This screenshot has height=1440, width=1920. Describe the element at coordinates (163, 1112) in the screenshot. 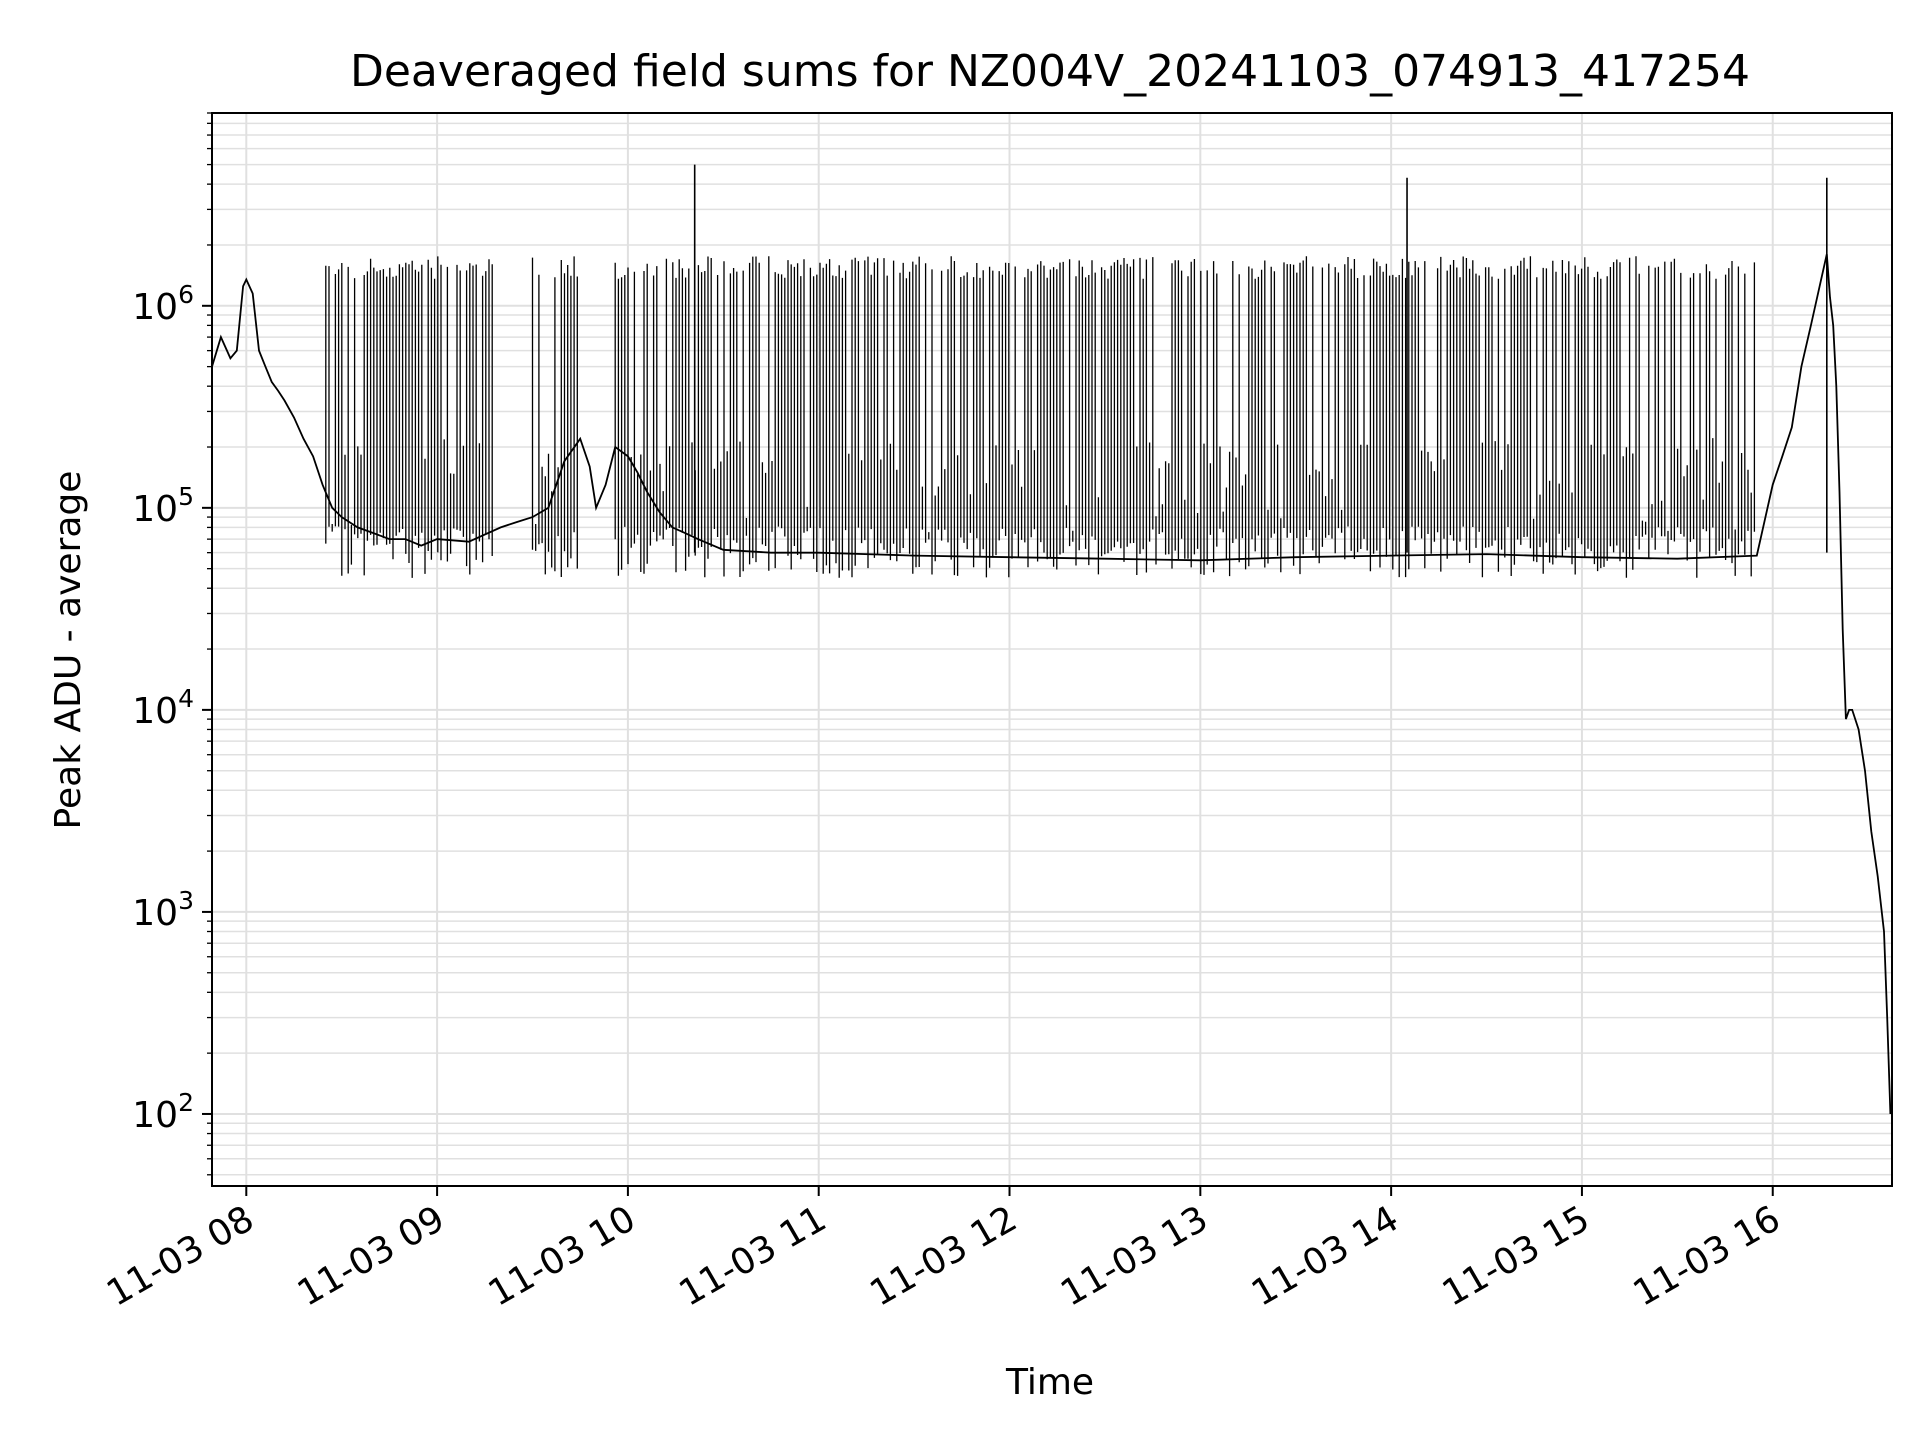

I see `y-tick-label: 10²` at that location.